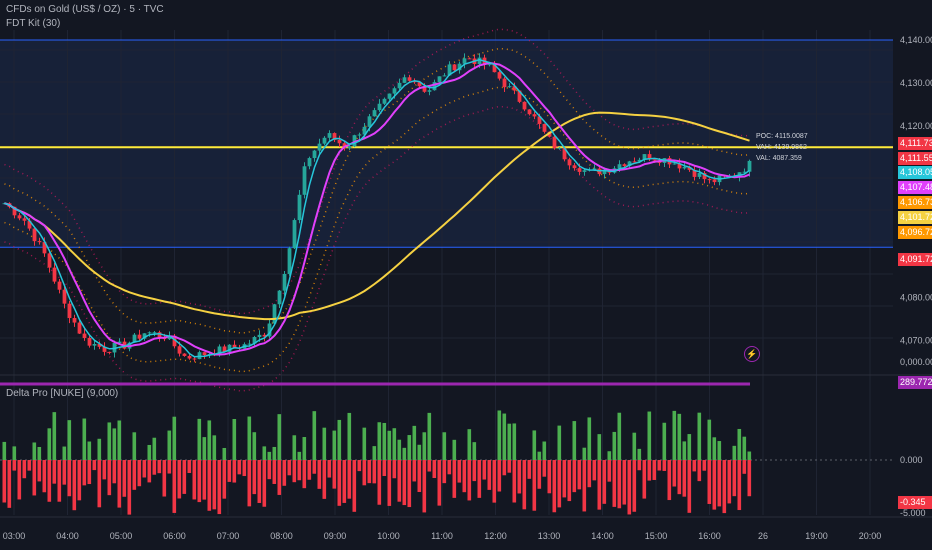  I want to click on delta-tag: 289.772, so click(915, 382).